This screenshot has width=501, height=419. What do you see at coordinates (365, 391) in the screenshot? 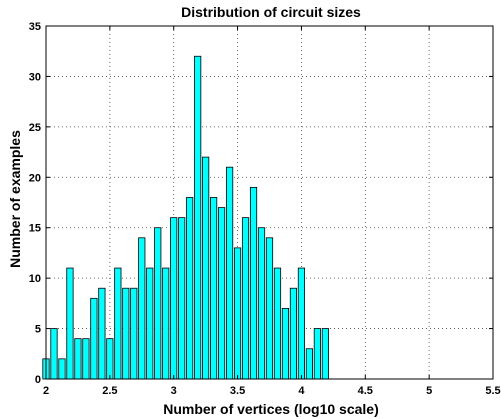
I see `x-tick-label: 4.5` at bounding box center [365, 391].